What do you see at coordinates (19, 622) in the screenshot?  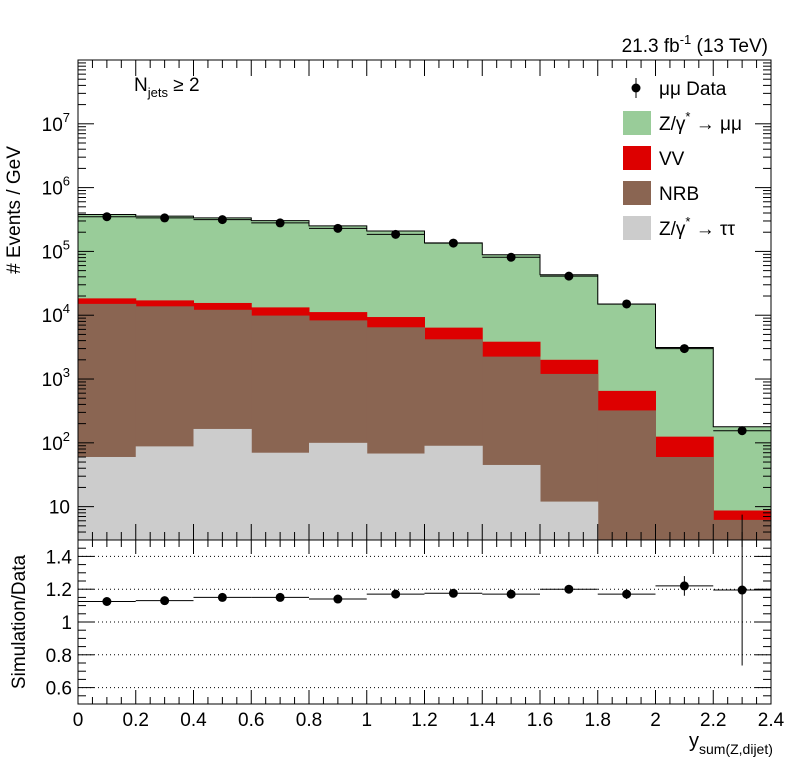 I see `ratio-ylabel: Simulation/Data` at bounding box center [19, 622].